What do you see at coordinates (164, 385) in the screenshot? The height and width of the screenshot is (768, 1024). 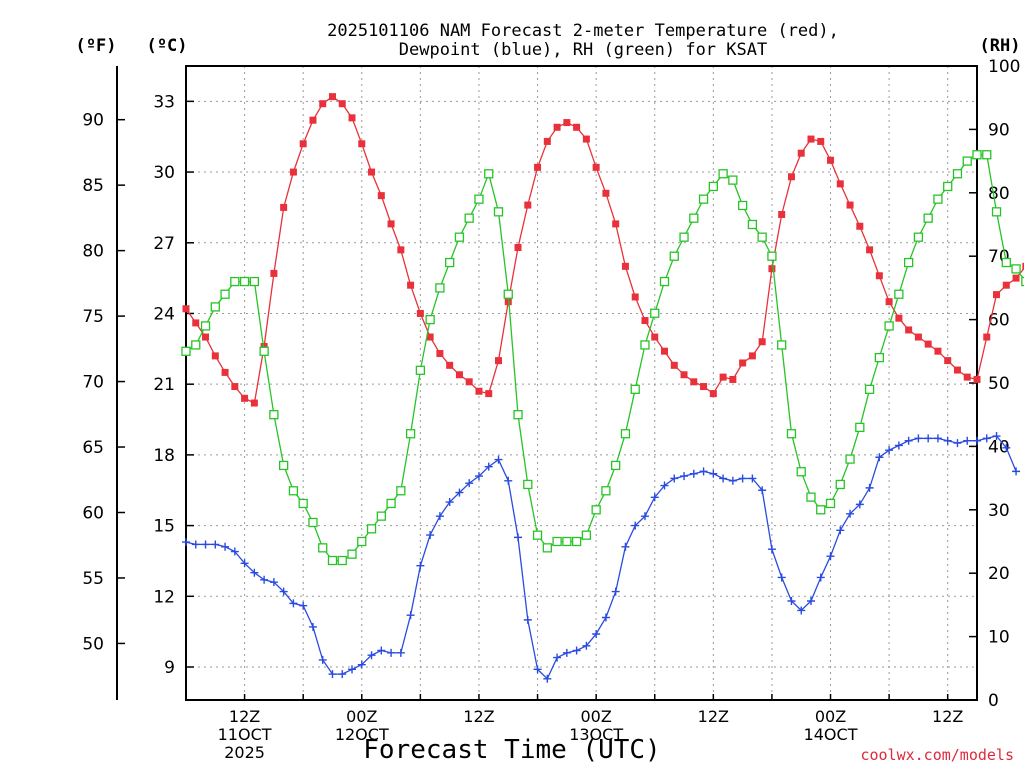 I see `celsius-tick-label: 21` at bounding box center [164, 385].